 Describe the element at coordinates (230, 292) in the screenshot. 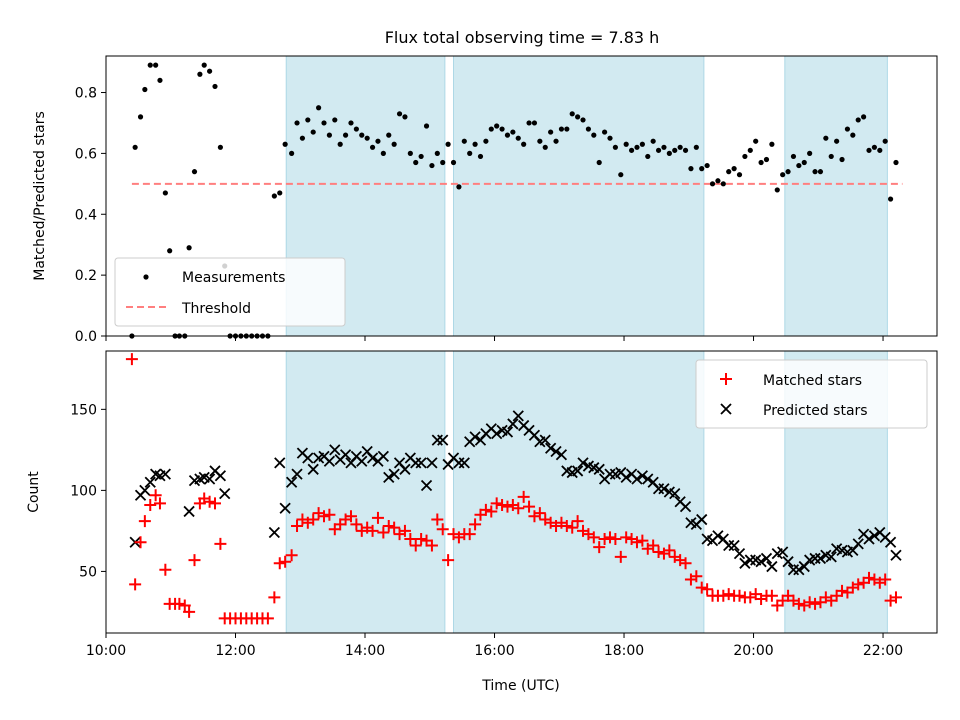

I see `top-legend: Measurements Threshold` at that location.